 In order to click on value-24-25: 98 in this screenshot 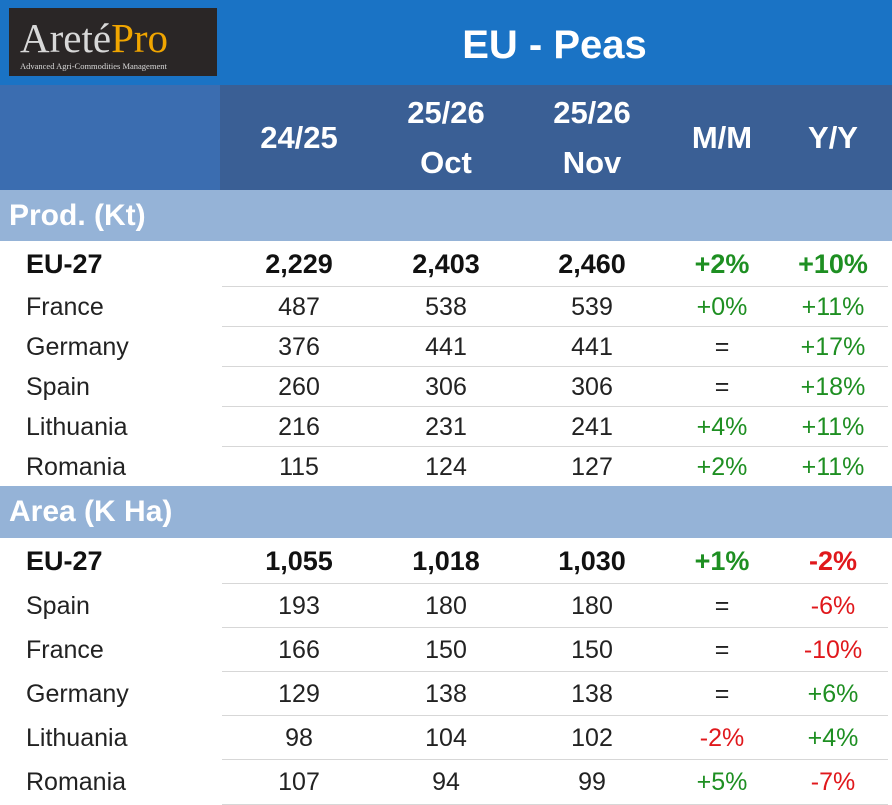, I will do `click(299, 737)`.